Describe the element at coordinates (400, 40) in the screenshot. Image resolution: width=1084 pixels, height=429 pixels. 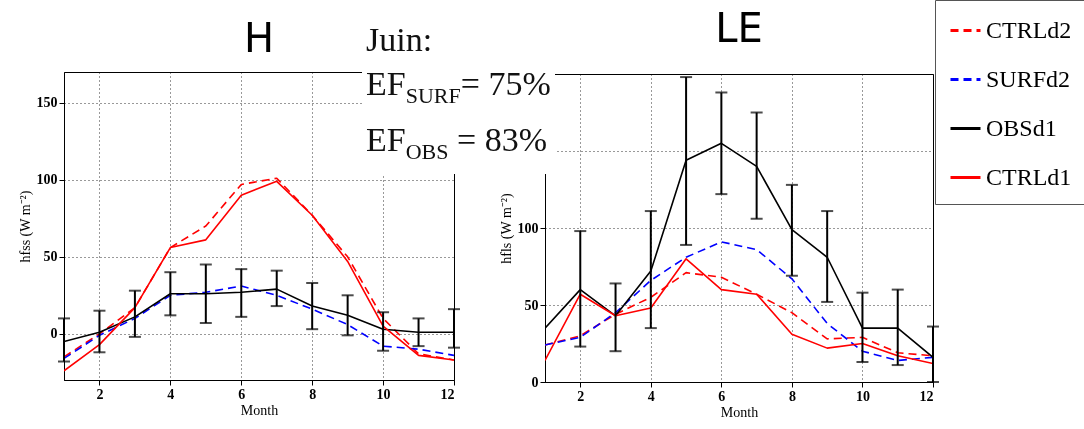
I see `text: Juin:` at that location.